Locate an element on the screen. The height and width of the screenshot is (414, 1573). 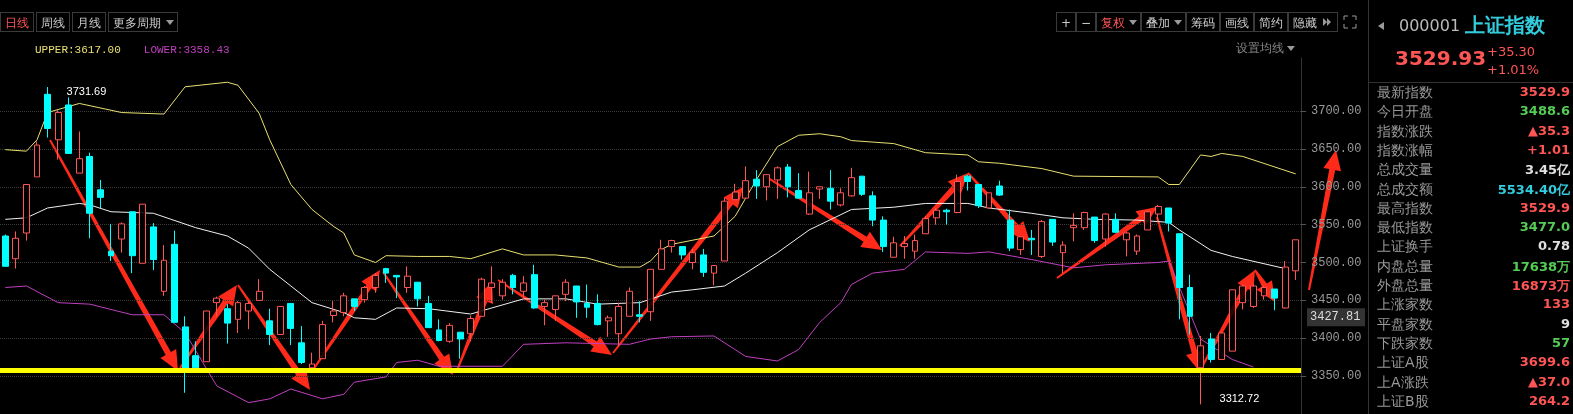
text: 133 is located at coordinates (1556, 304).